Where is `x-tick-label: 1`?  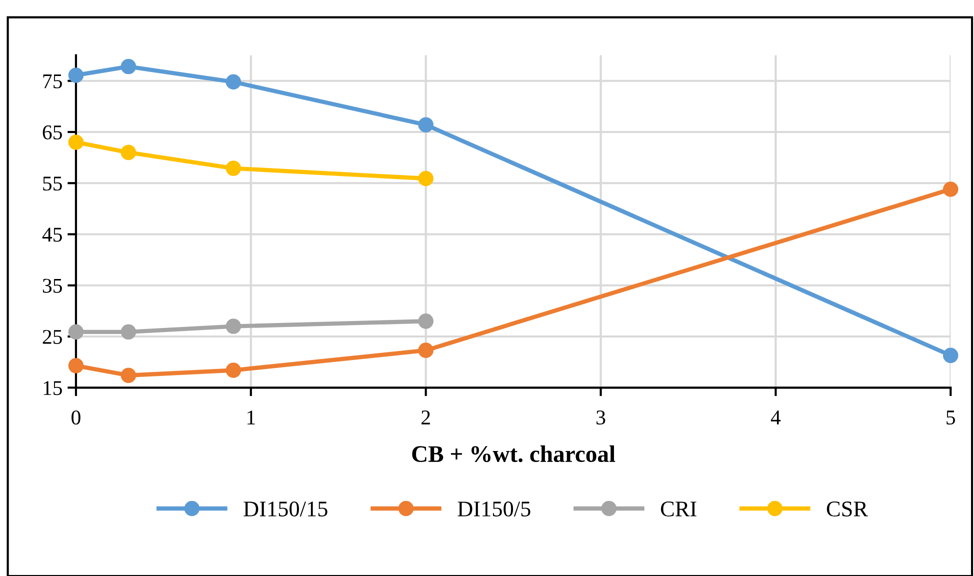 x-tick-label: 1 is located at coordinates (251, 417).